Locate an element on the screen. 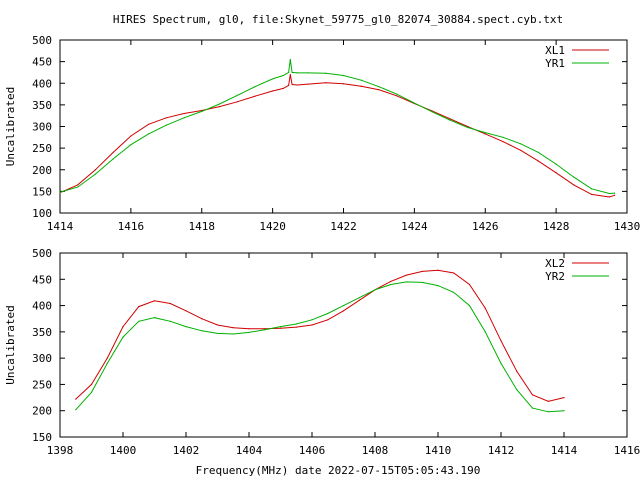 This screenshot has height=485, width=640. y-tick-label: 300 is located at coordinates (42, 127).